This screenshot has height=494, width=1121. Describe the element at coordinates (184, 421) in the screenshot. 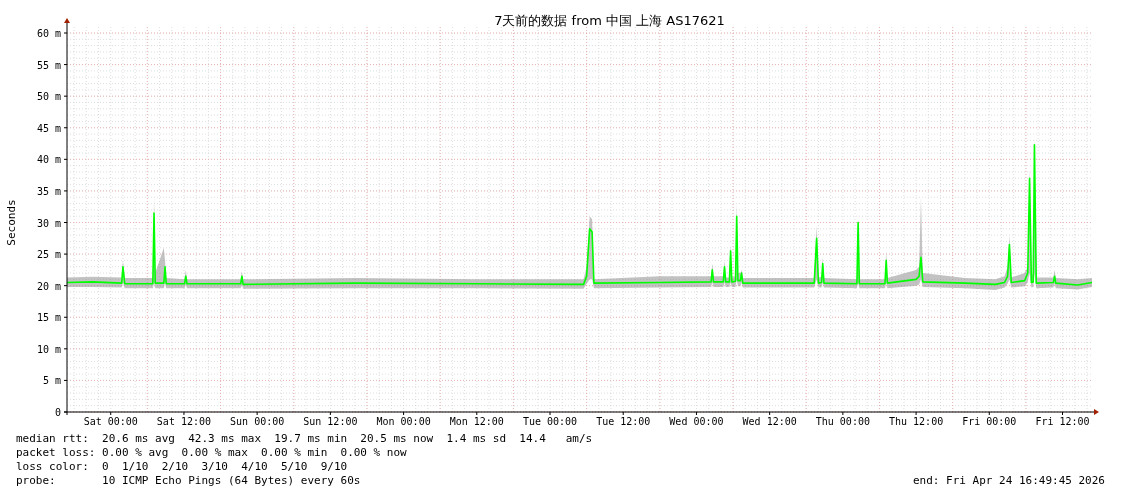

I see `x-tick-label: Sat 12:00` at that location.